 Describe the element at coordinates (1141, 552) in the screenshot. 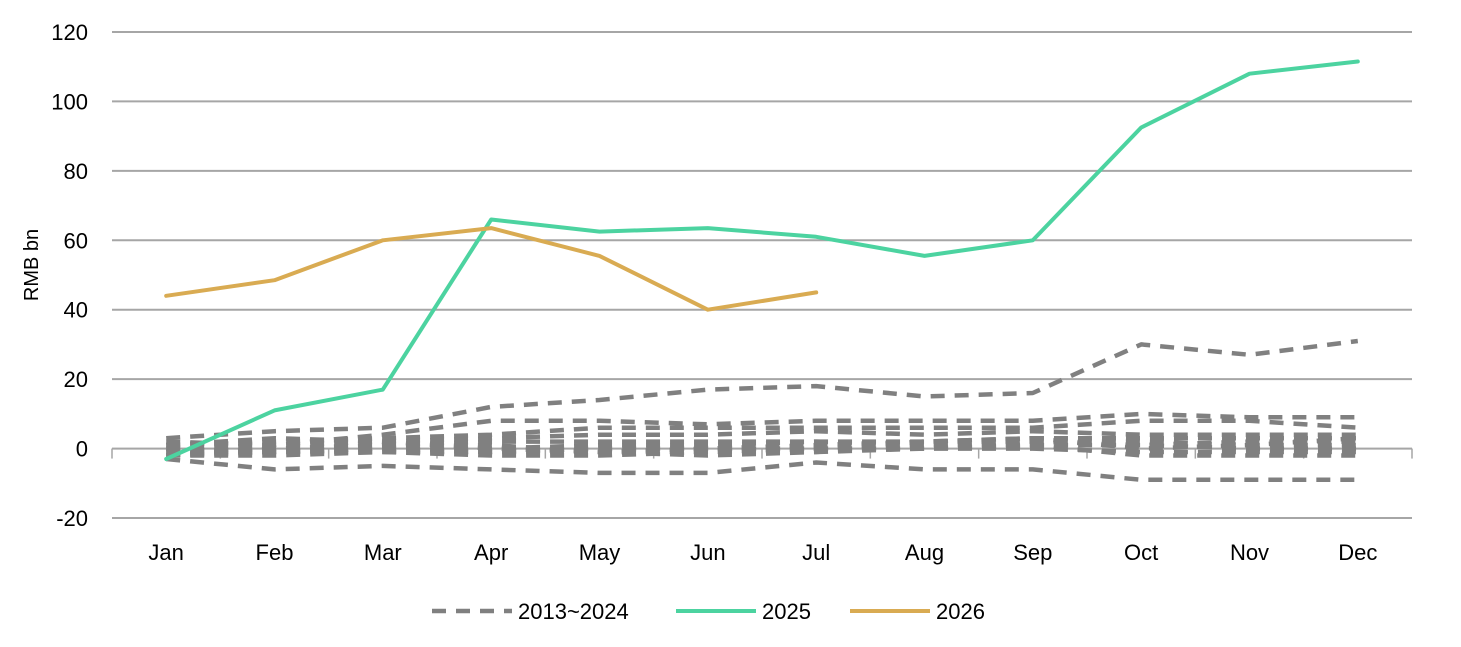

I see `x-tick-label: Oct` at that location.